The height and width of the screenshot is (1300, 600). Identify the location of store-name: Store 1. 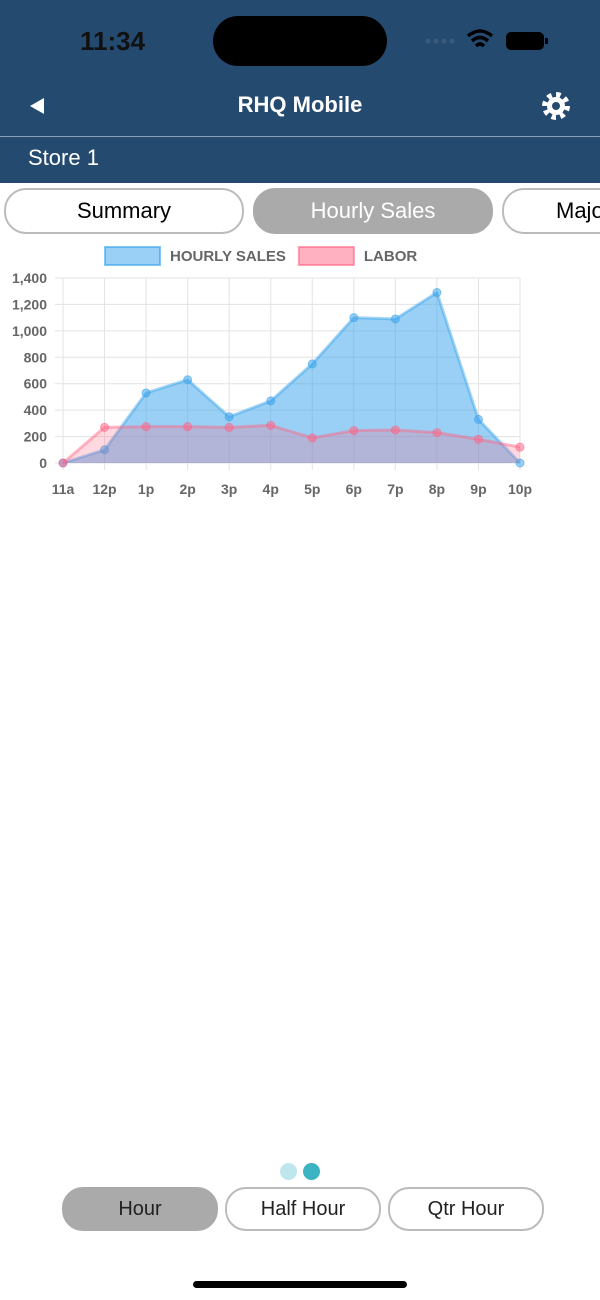
(63, 157).